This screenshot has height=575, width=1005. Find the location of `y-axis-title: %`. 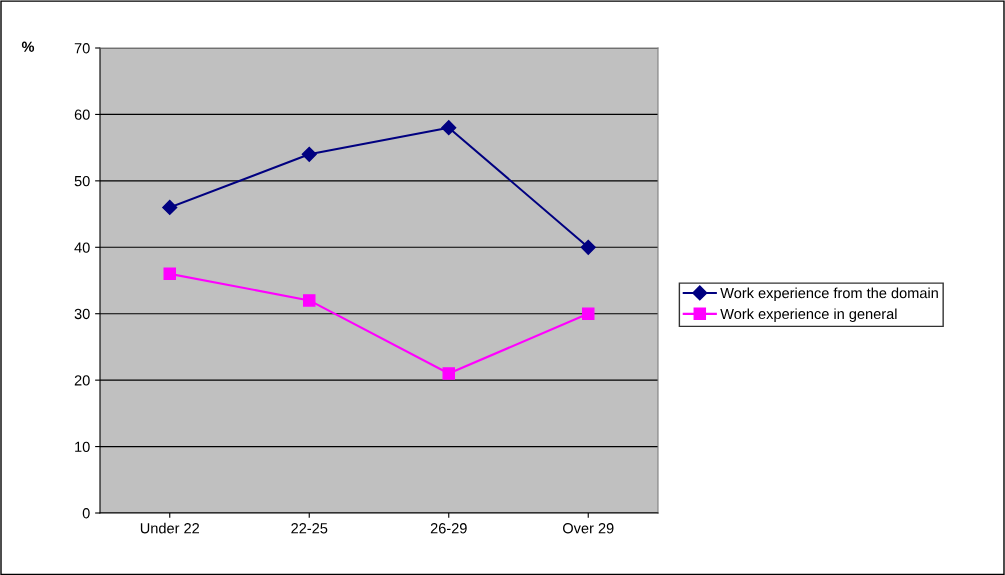

y-axis-title: % is located at coordinates (28, 46).